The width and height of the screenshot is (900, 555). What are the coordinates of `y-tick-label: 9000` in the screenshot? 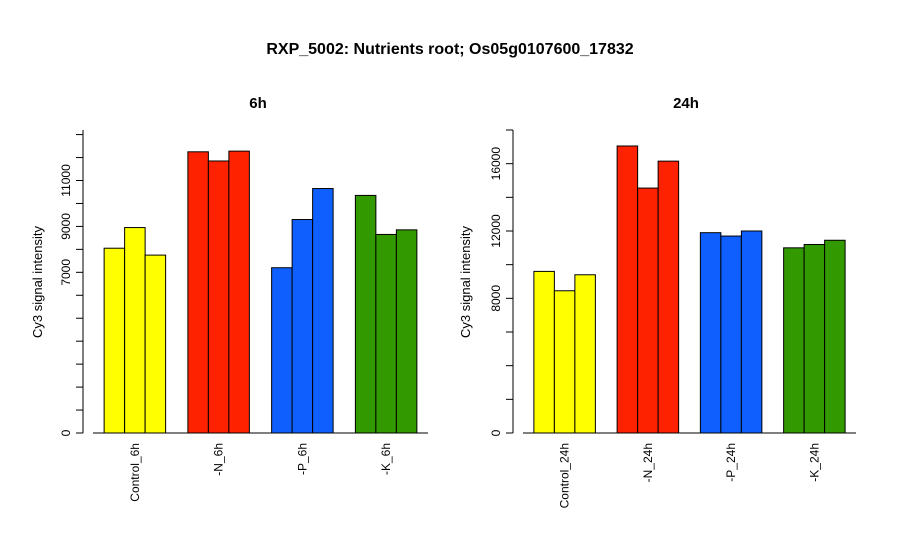 It's located at (66, 226).